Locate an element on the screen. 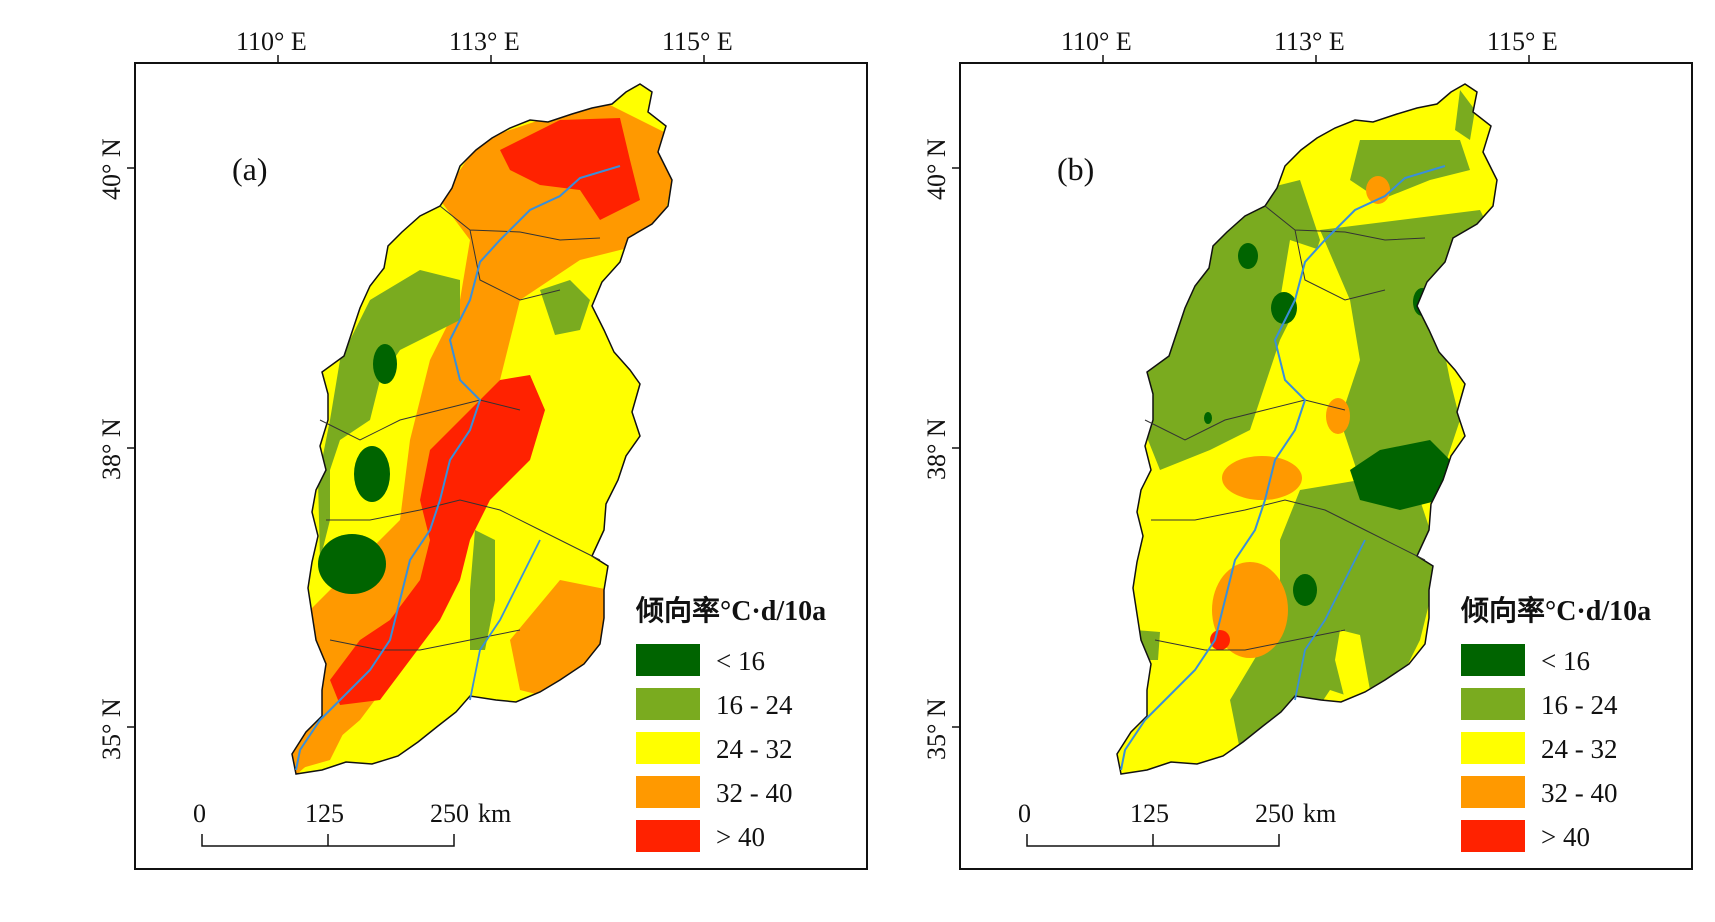  panel-b-lon-tick: 113° E is located at coordinates (1309, 41).